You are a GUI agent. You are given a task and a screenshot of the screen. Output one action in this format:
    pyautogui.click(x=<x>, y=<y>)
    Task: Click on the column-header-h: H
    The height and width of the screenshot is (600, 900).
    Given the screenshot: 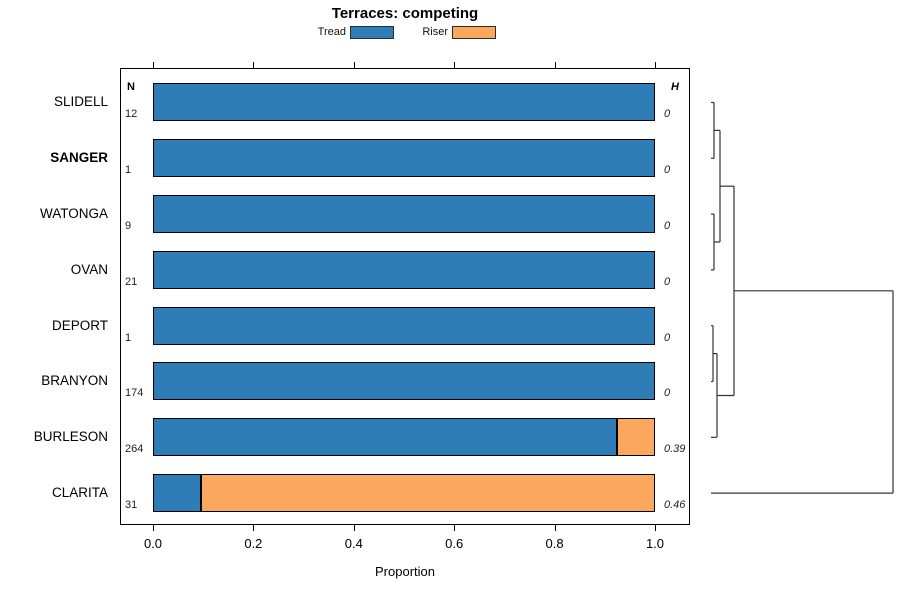 What is the action you would take?
    pyautogui.click(x=675, y=87)
    